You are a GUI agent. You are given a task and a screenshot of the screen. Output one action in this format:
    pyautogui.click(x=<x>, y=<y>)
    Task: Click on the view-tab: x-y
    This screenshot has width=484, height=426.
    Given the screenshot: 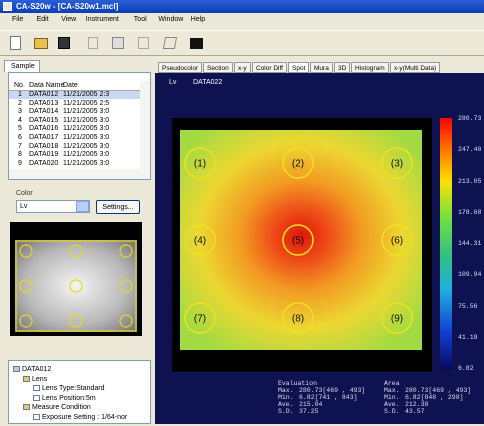 What is the action you would take?
    pyautogui.click(x=242, y=67)
    